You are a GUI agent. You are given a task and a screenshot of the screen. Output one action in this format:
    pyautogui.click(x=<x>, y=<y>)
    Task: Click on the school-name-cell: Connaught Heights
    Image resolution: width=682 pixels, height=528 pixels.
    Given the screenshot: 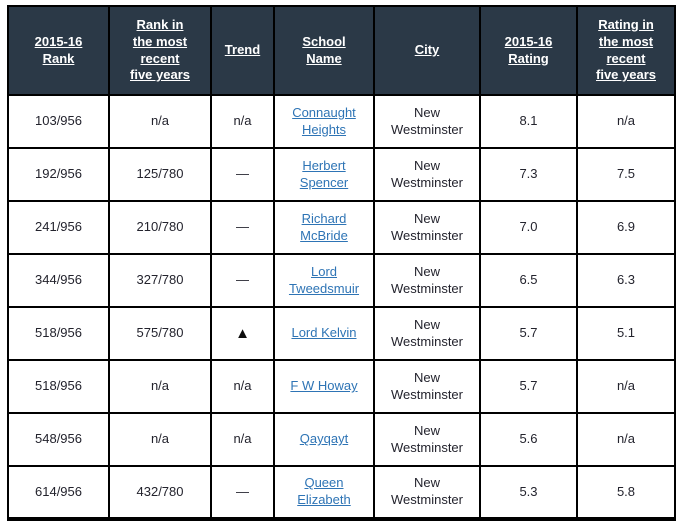 What is the action you would take?
    pyautogui.click(x=324, y=121)
    